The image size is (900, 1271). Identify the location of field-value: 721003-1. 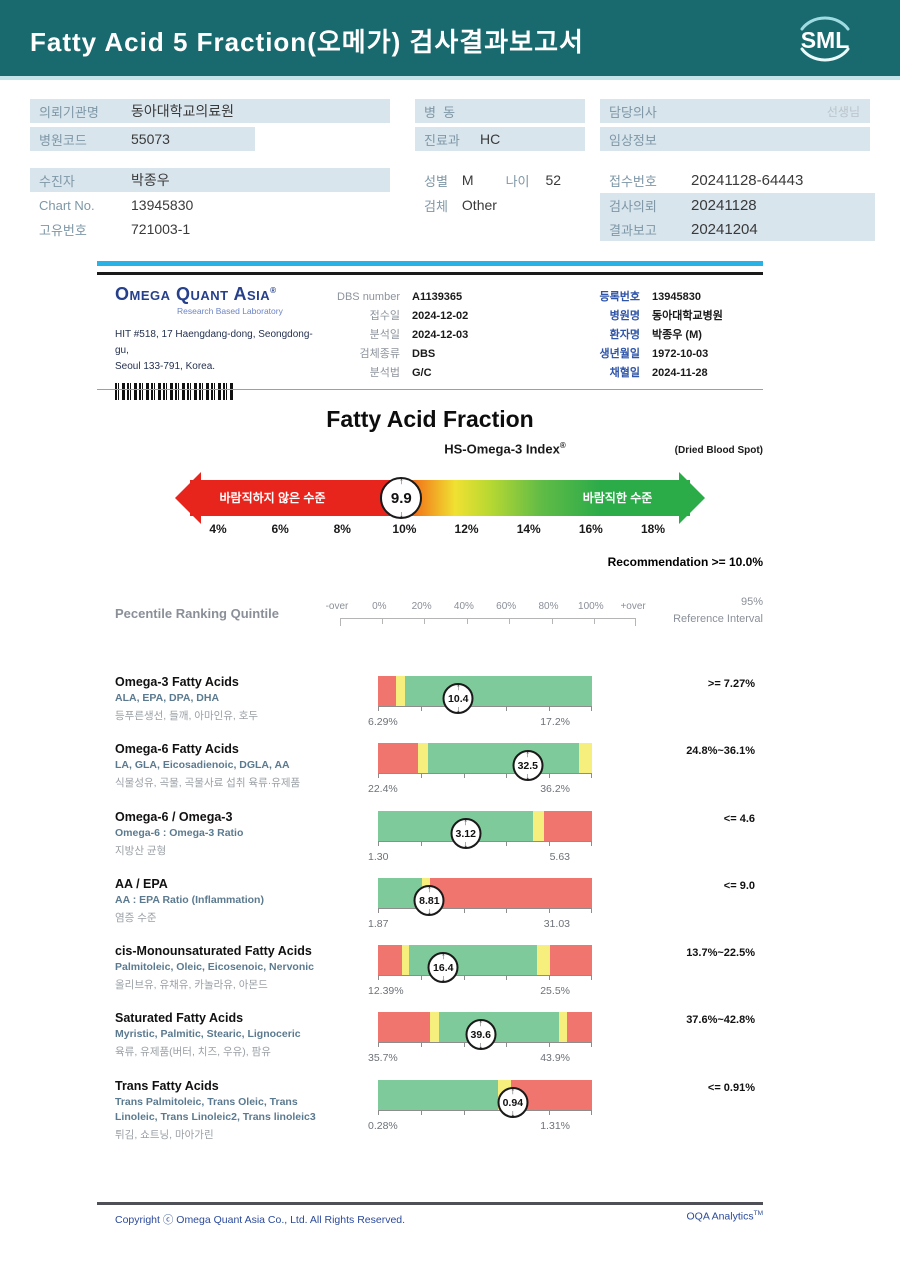
(161, 229).